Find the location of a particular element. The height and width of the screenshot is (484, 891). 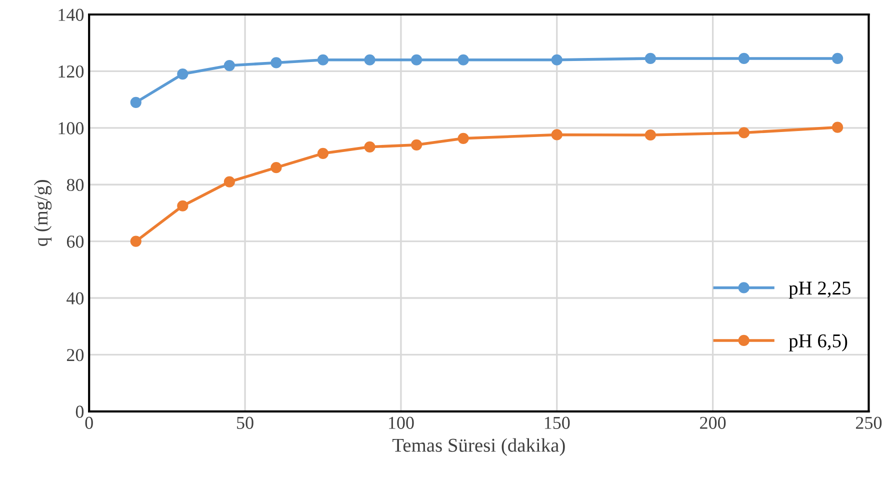

y-tick-label: 60 is located at coordinates (75, 242).